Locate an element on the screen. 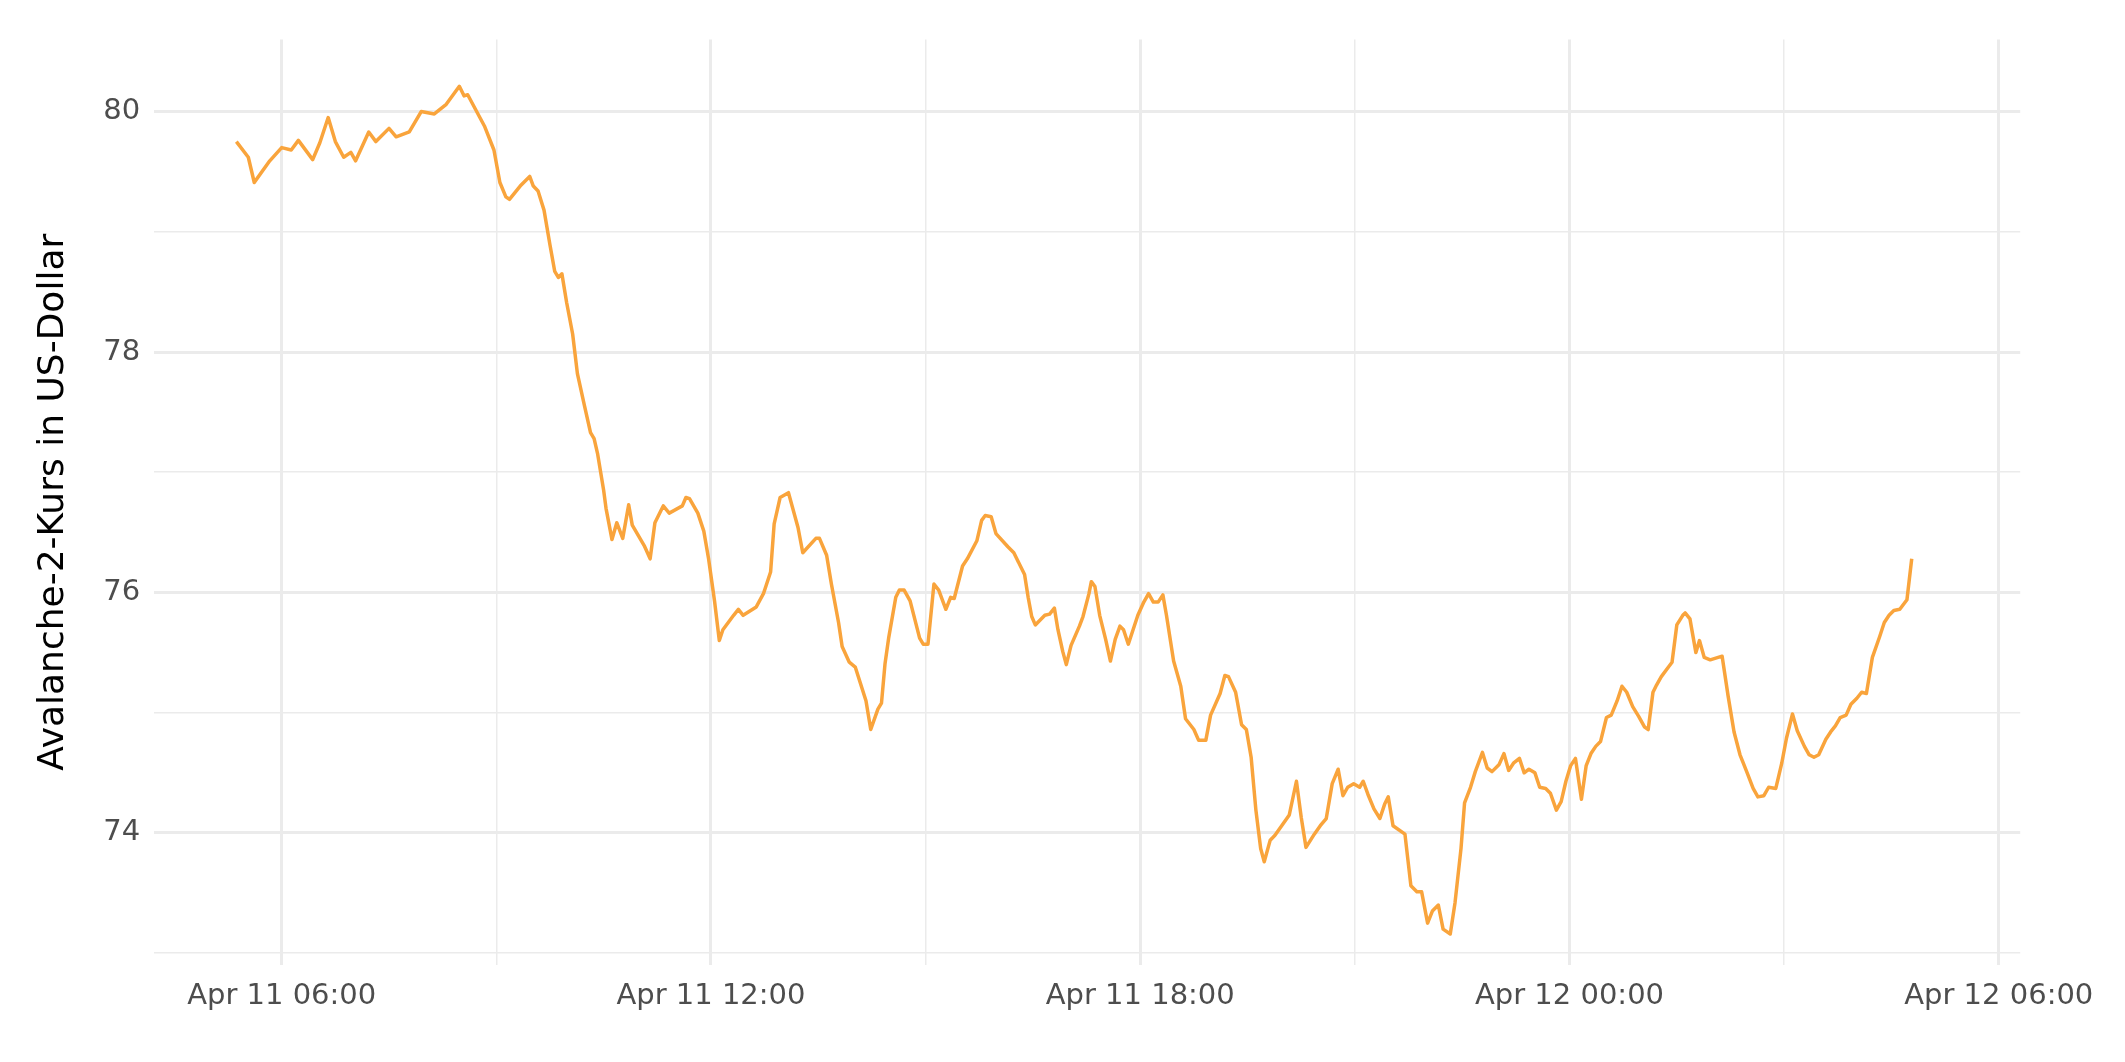  x-tick-label: Apr 11 12:00 is located at coordinates (711, 994).